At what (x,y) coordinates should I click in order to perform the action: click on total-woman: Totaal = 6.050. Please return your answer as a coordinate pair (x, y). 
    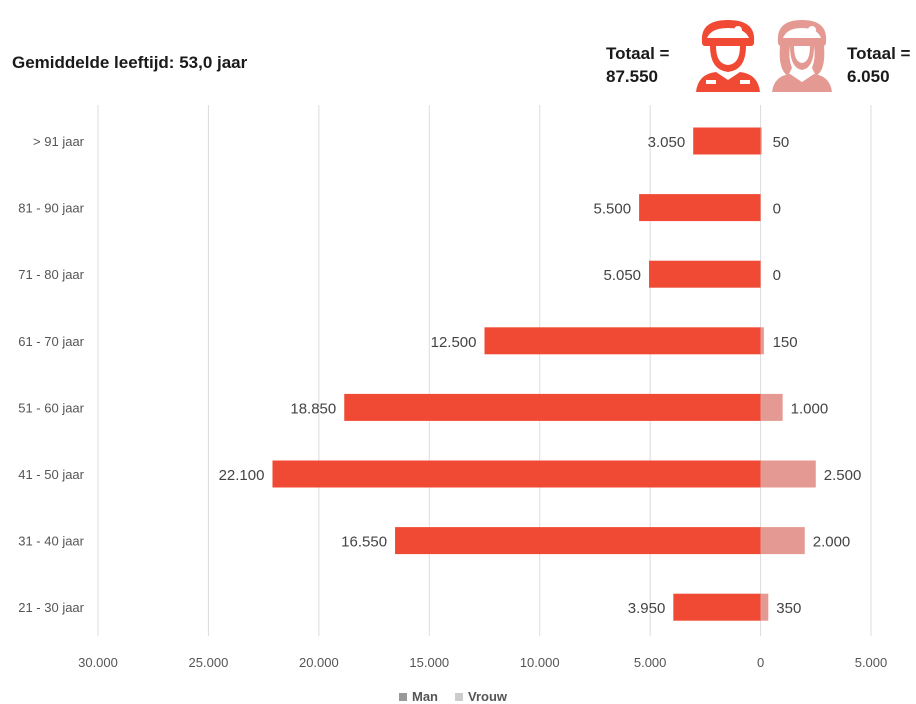
    Looking at the image, I should click on (879, 65).